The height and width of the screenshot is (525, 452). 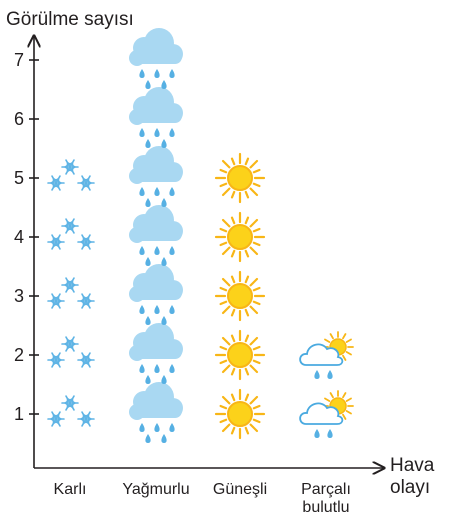 What do you see at coordinates (19, 178) in the screenshot?
I see `y-tick-label: 5` at bounding box center [19, 178].